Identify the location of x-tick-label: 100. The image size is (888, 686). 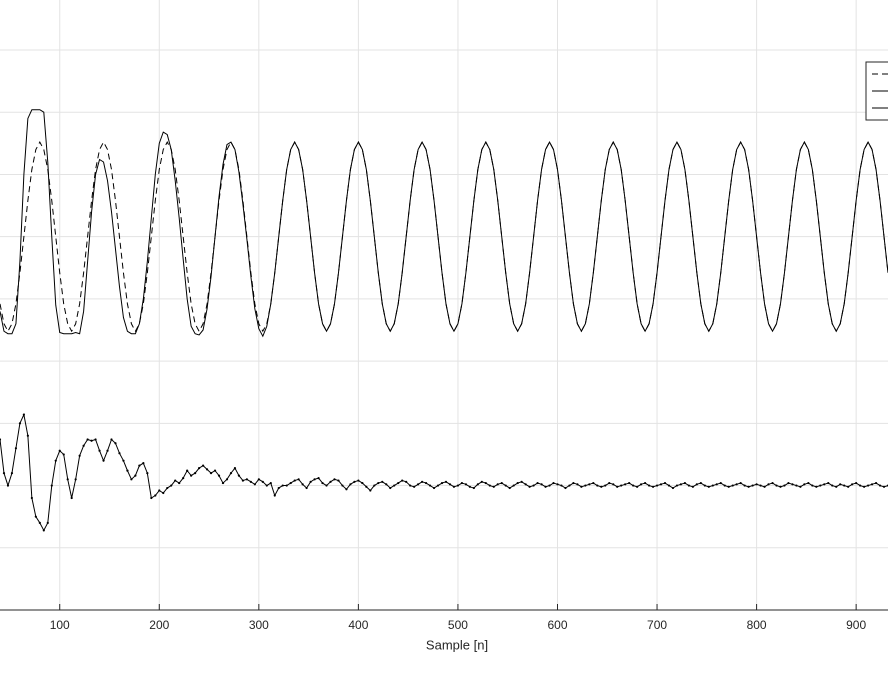
(60, 625).